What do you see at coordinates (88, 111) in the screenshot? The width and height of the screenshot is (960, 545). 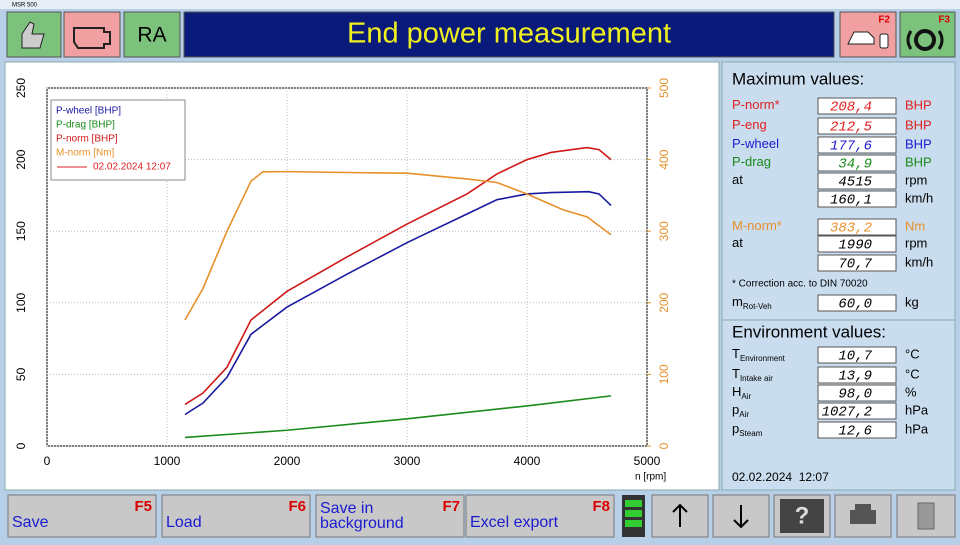 I see `legend-entry: P-wheel [BHP]` at bounding box center [88, 111].